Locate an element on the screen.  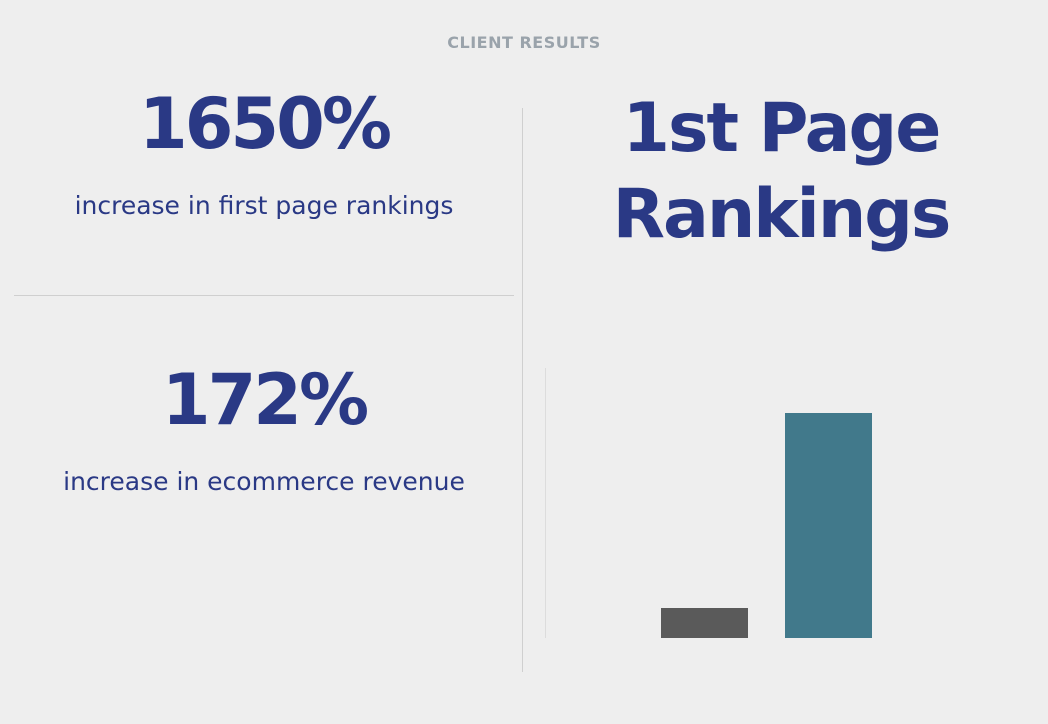
section-label: CLIENT RESULTS is located at coordinates (524, 42).